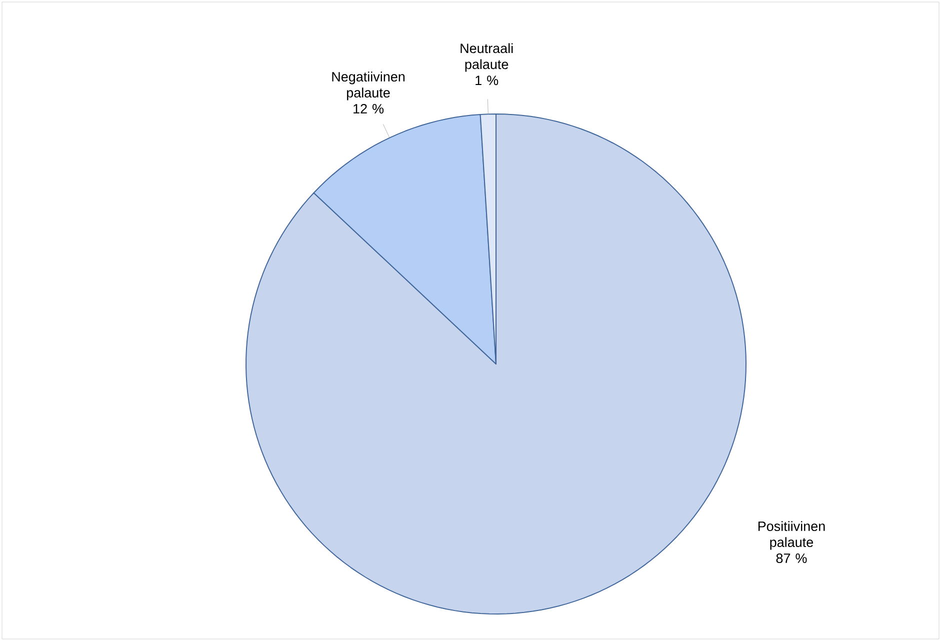 Image resolution: width=941 pixels, height=641 pixels. Describe the element at coordinates (486, 57) in the screenshot. I see `slice-label: Neutraali palaute` at that location.